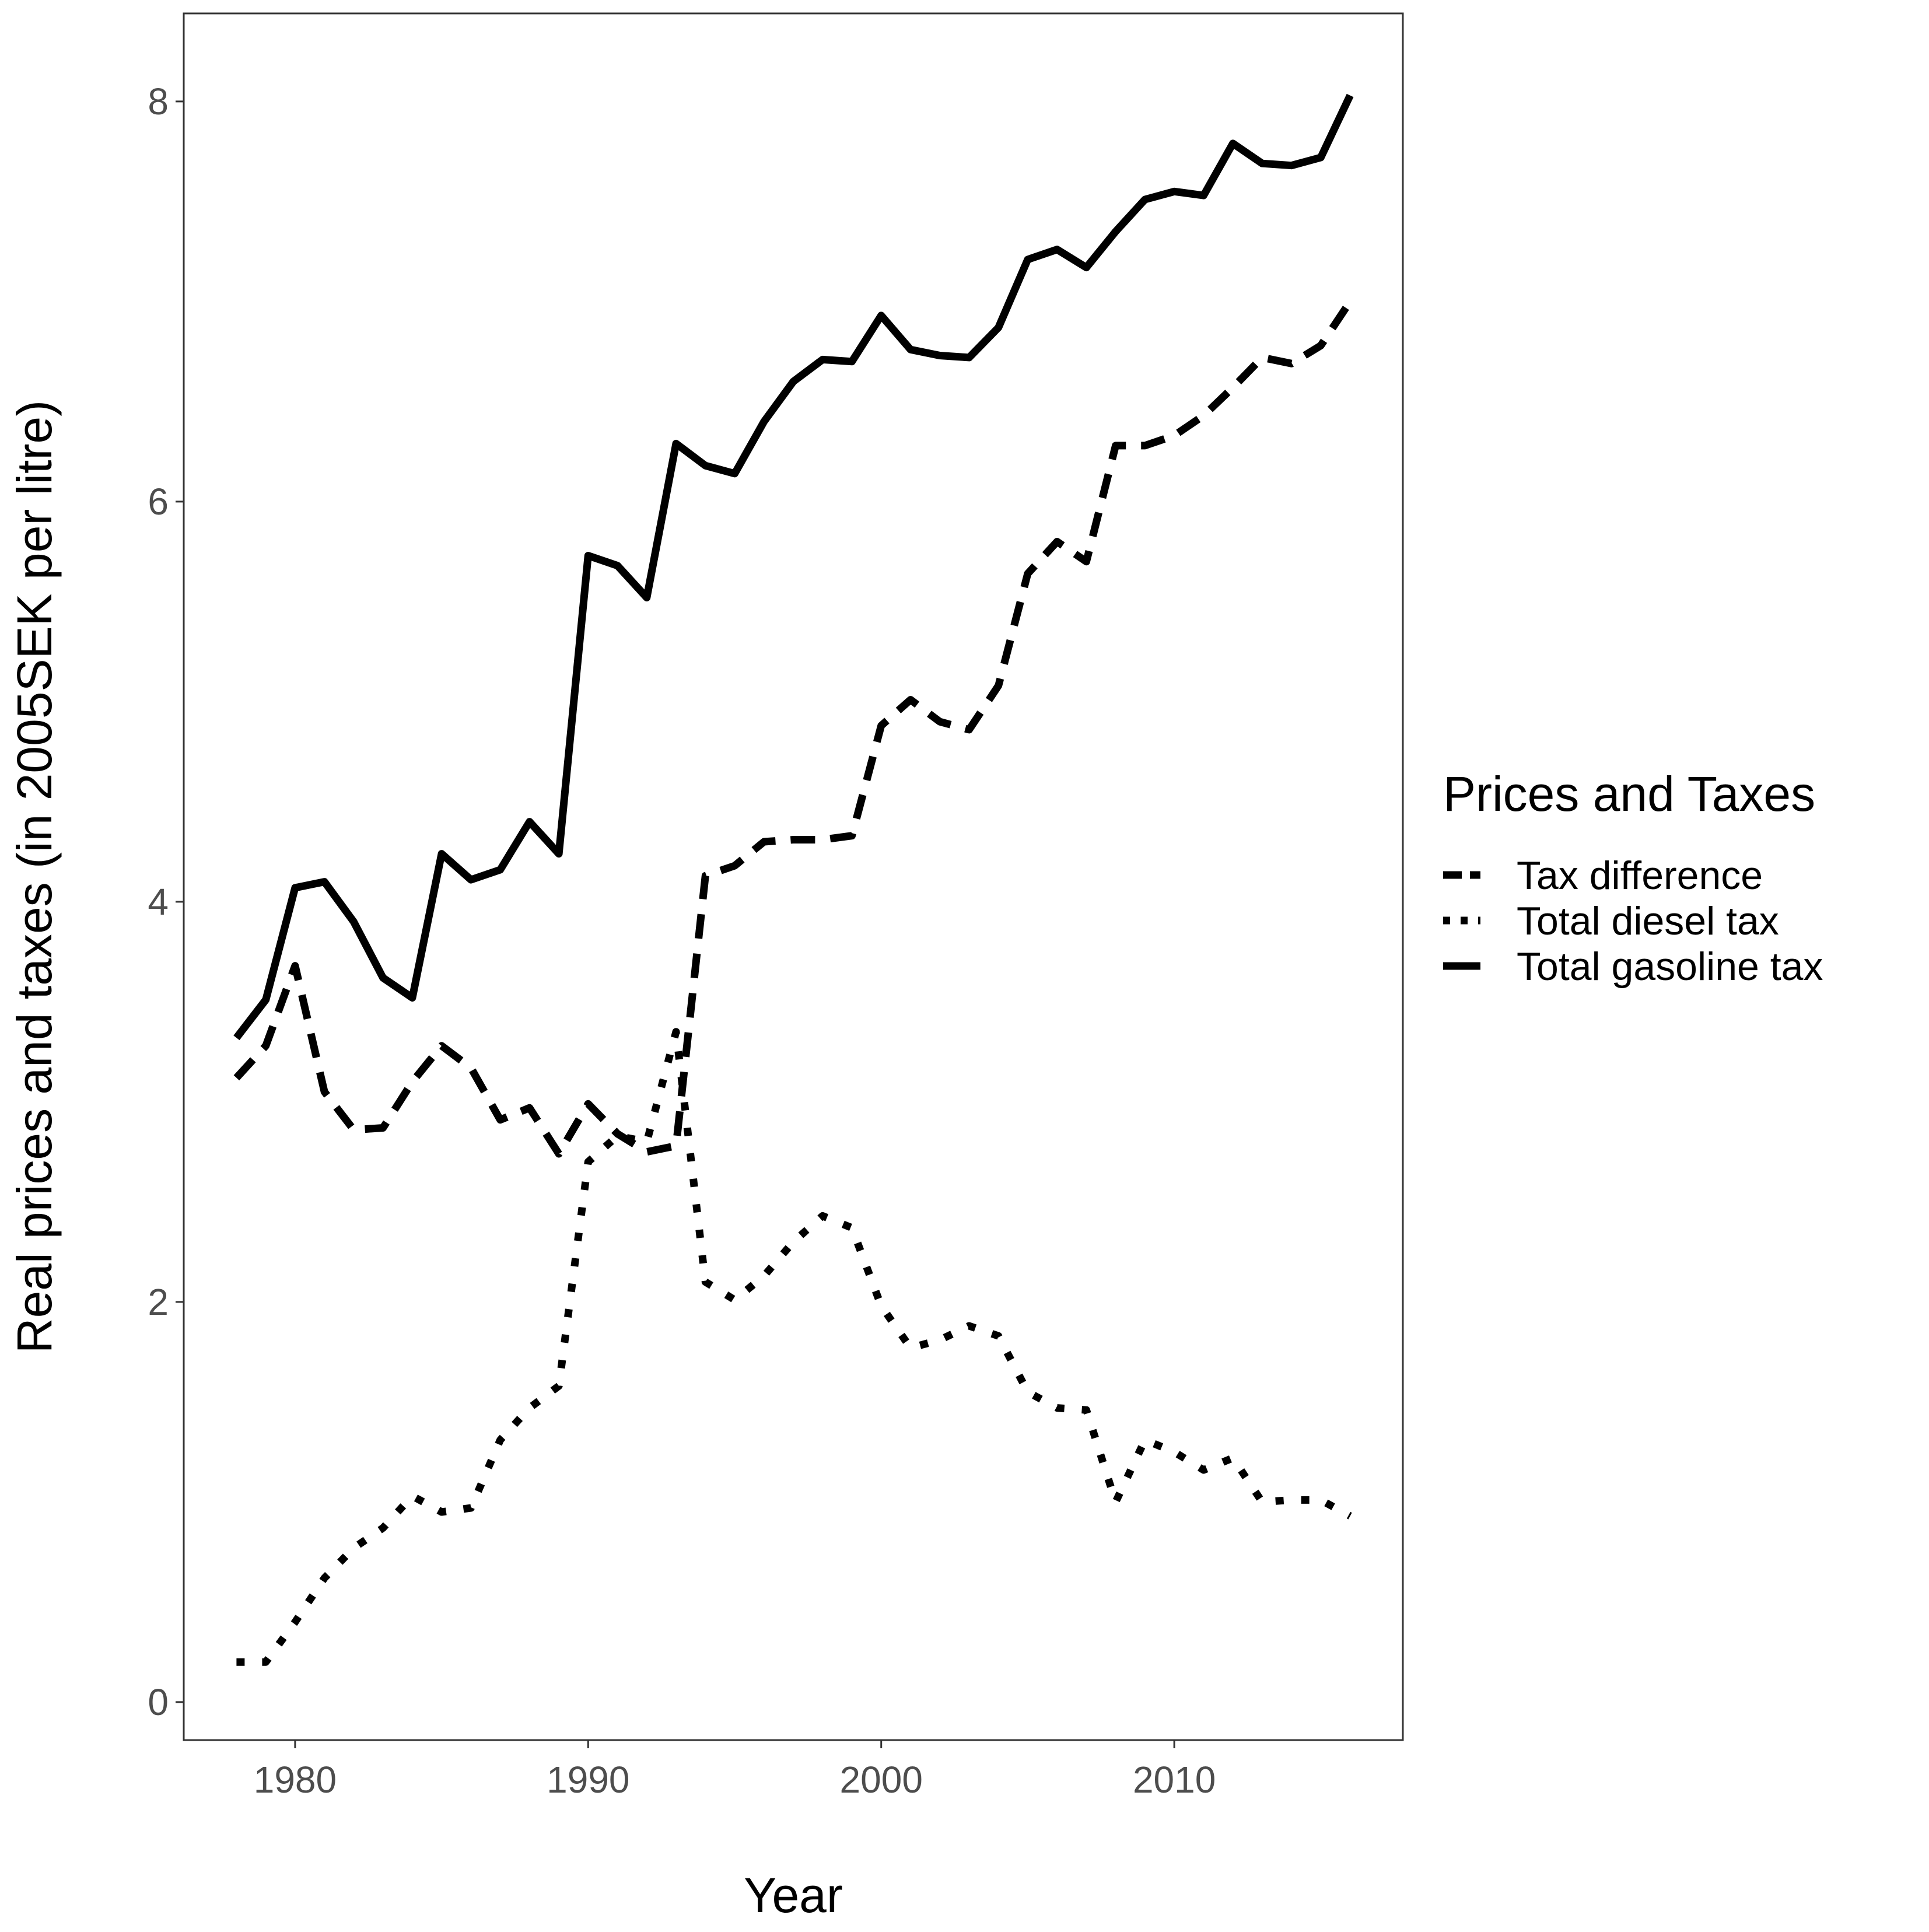 This screenshot has width=1929, height=1932. What do you see at coordinates (158, 902) in the screenshot?
I see `y-tick-label: 4` at bounding box center [158, 902].